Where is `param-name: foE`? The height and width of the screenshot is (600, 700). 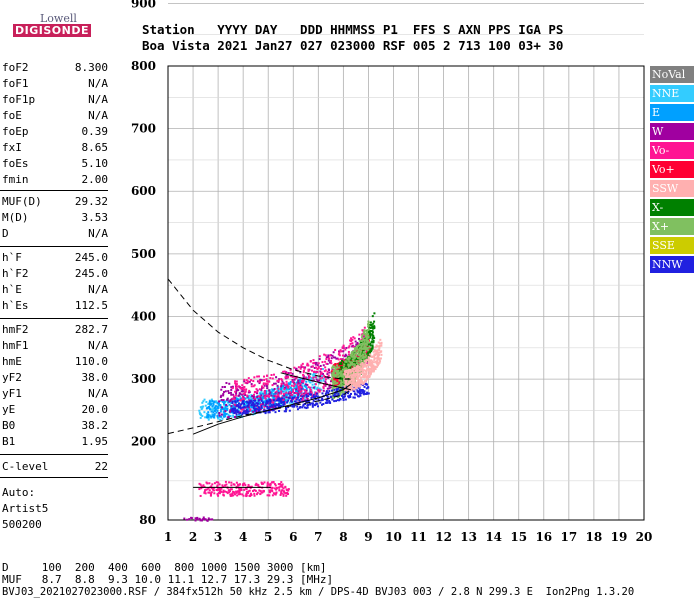
param-name: foE is located at coordinates (12, 115).